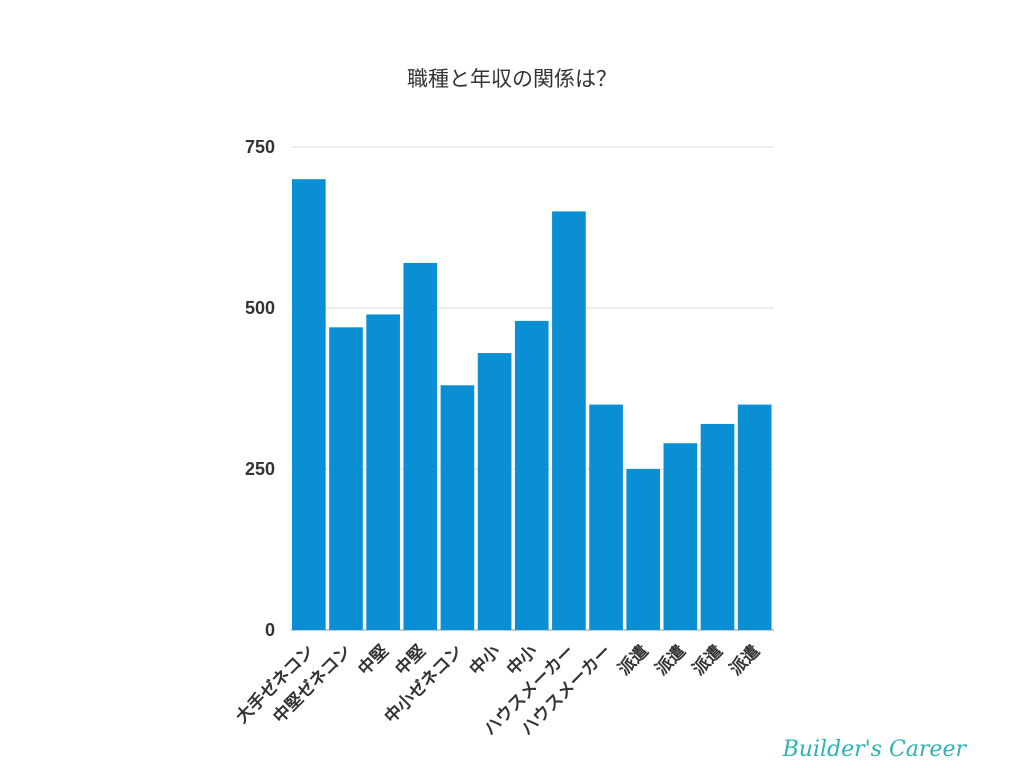 The image size is (1024, 768). What do you see at coordinates (512, 79) in the screenshot?
I see `chart-title: 職種と年収の関係は？` at bounding box center [512, 79].